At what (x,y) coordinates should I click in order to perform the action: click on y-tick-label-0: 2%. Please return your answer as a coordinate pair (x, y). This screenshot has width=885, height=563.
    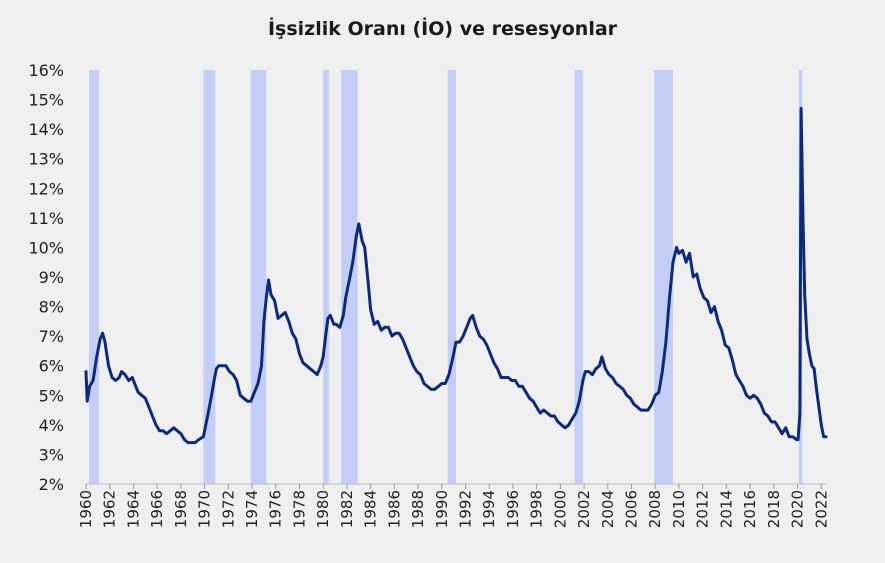
    Looking at the image, I should click on (51, 484).